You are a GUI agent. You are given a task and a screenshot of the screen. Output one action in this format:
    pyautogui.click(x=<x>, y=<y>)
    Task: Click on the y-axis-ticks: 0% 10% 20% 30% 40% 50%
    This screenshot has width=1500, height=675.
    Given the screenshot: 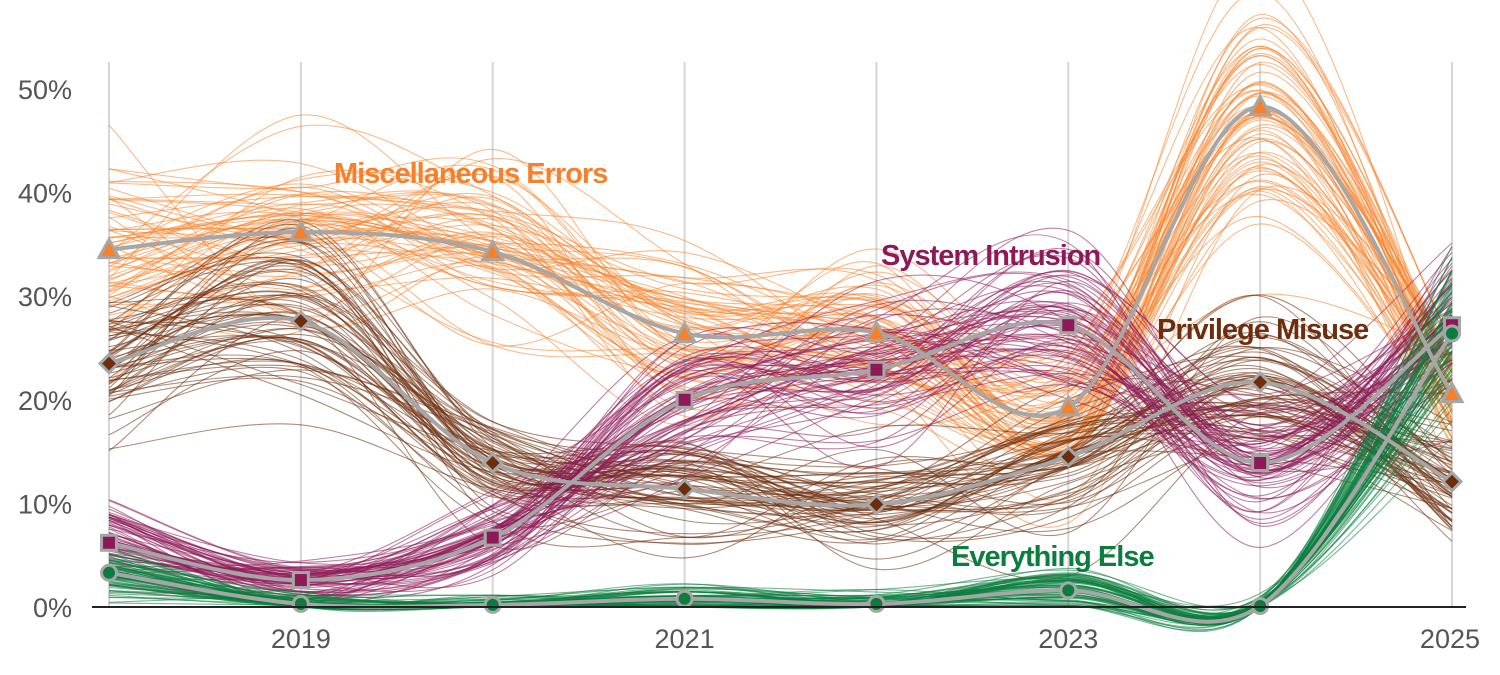 What is the action you would take?
    pyautogui.click(x=45, y=349)
    